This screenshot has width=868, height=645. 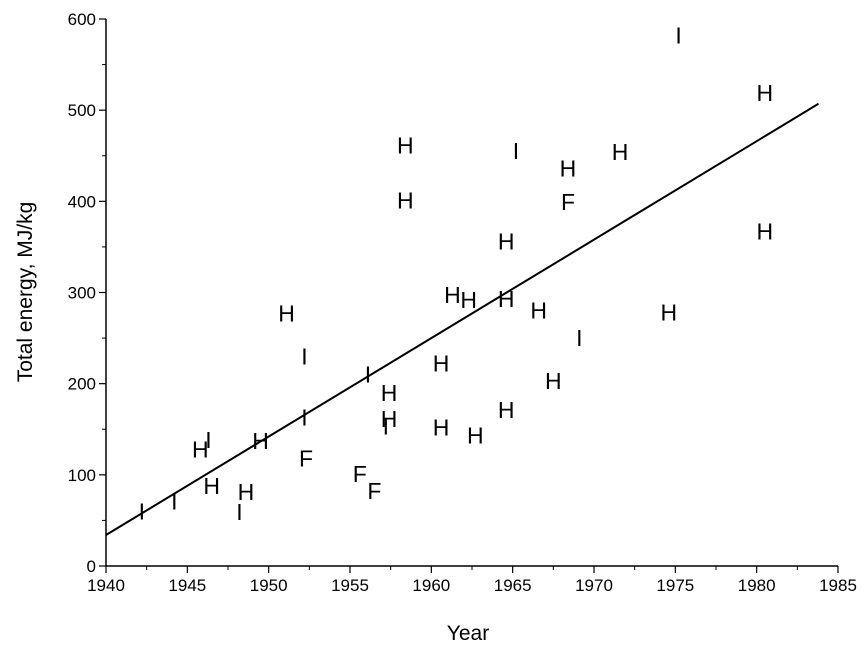 I want to click on x-tick-label: 1975, so click(x=675, y=585).